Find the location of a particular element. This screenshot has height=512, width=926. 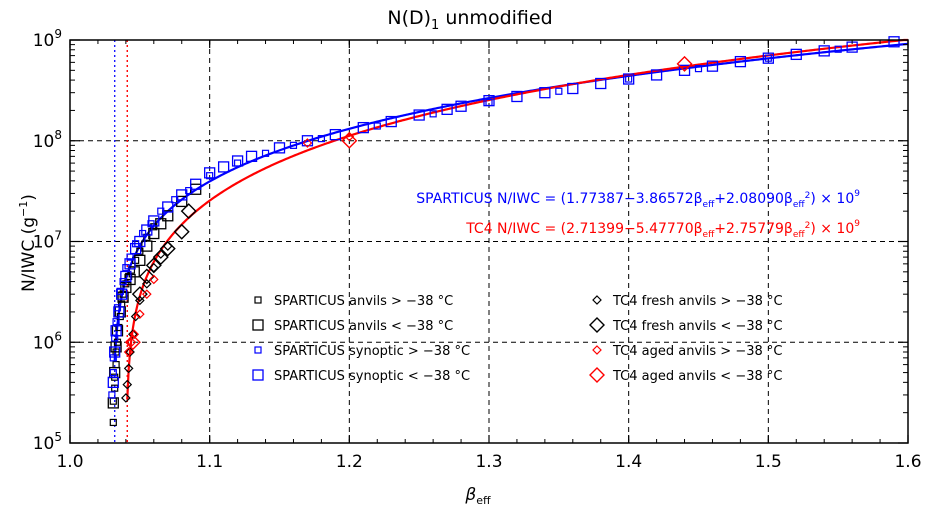

y-tick-label: 10⁹ is located at coordinates (47, 39).